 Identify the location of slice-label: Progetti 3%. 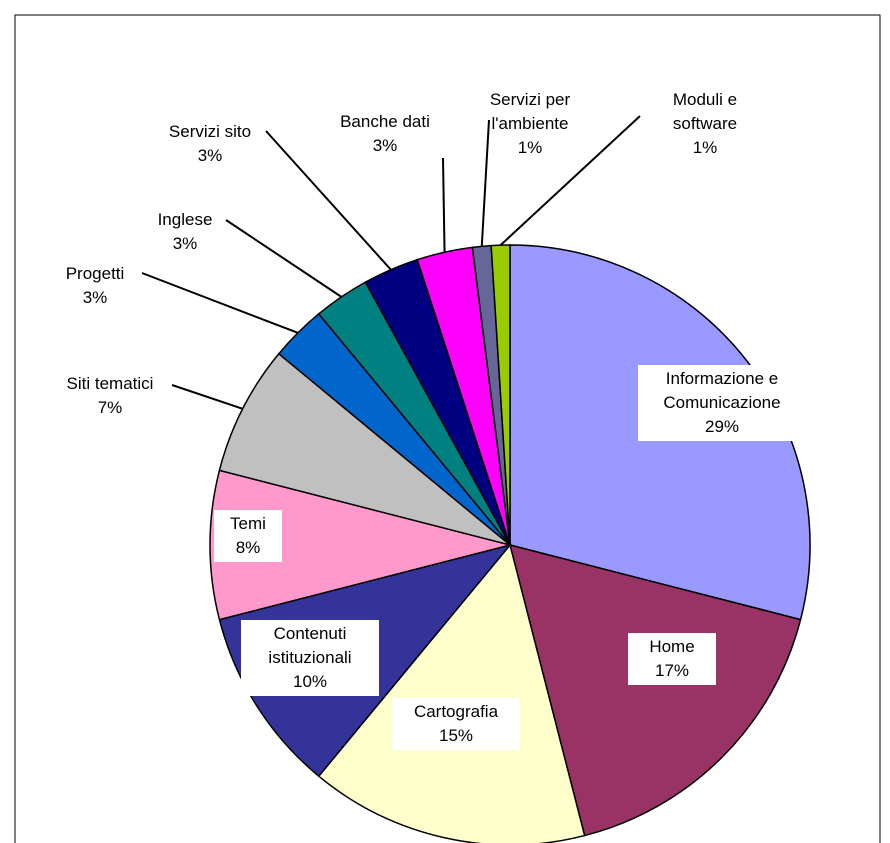
(95, 286).